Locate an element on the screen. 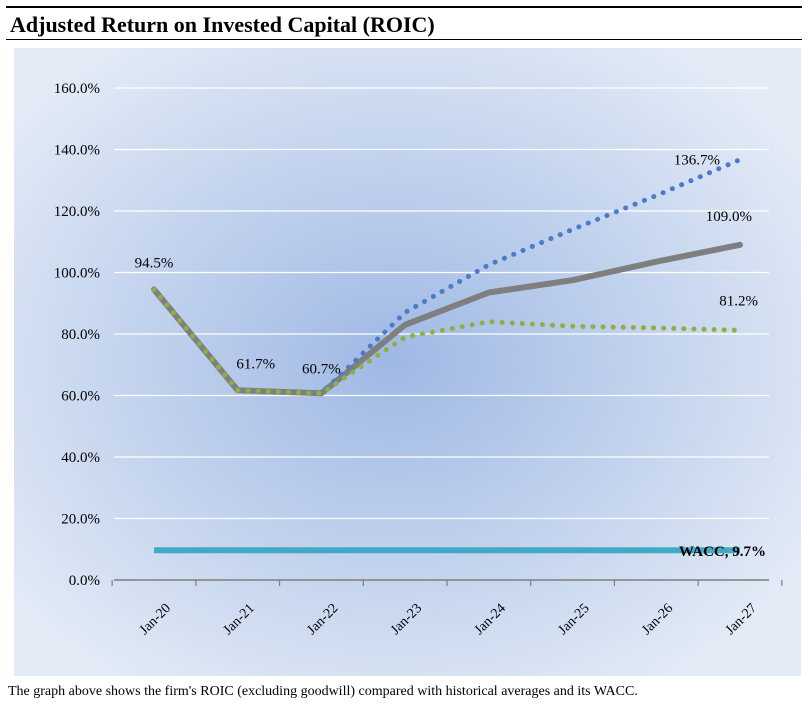  data-label: 109.0% is located at coordinates (729, 217).